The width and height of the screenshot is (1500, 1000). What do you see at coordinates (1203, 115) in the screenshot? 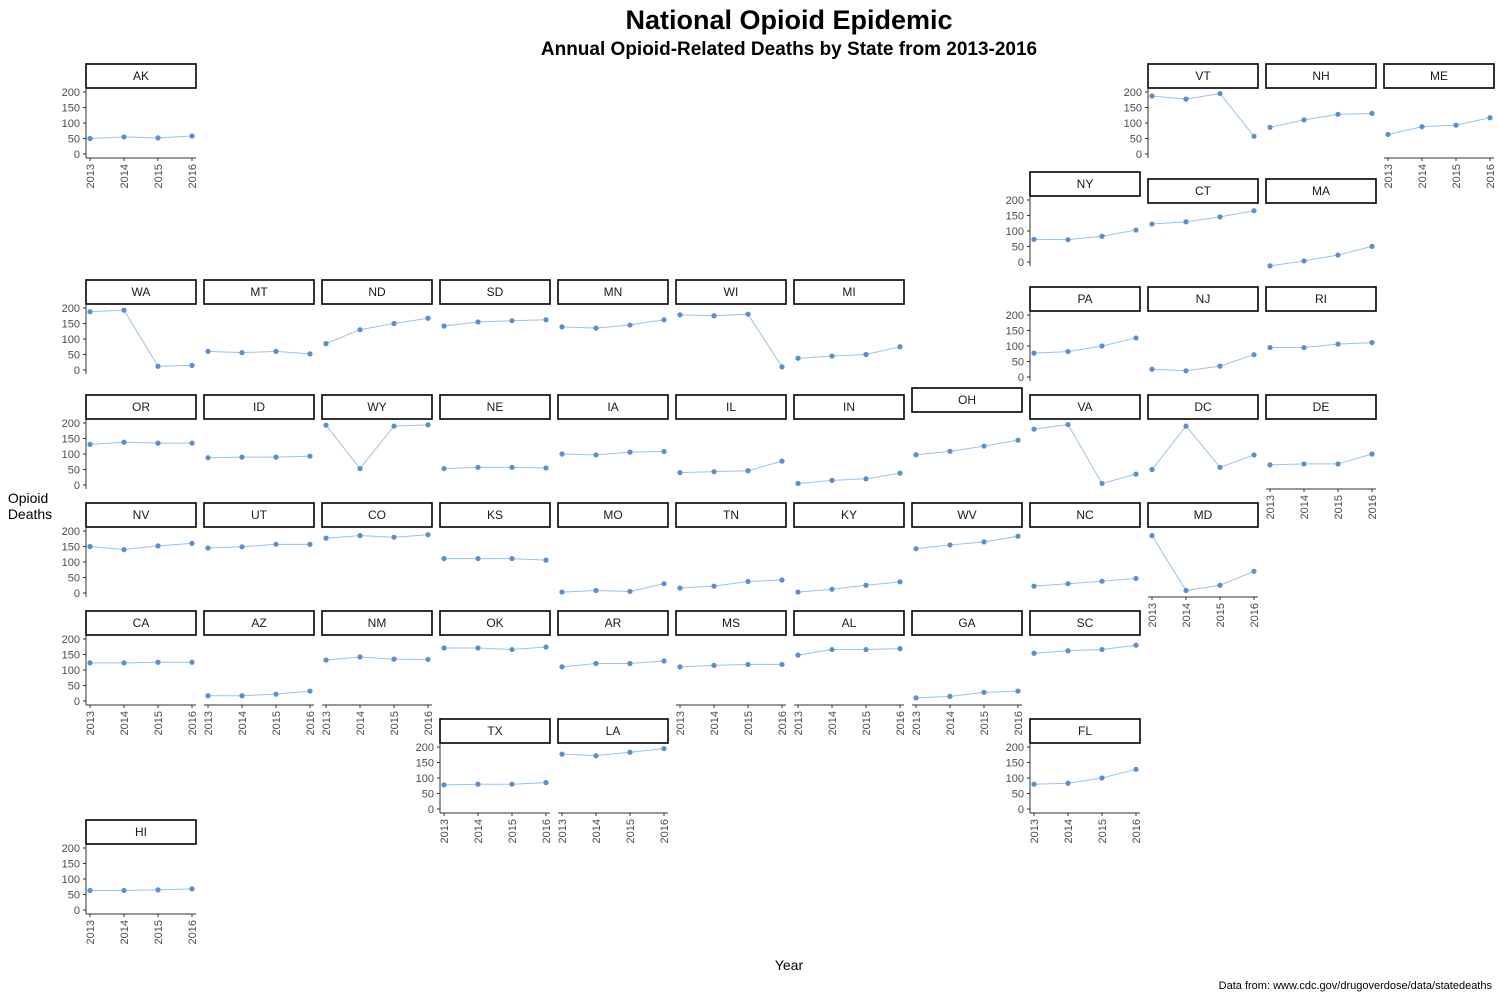
I see `series-line-vt` at bounding box center [1203, 115].